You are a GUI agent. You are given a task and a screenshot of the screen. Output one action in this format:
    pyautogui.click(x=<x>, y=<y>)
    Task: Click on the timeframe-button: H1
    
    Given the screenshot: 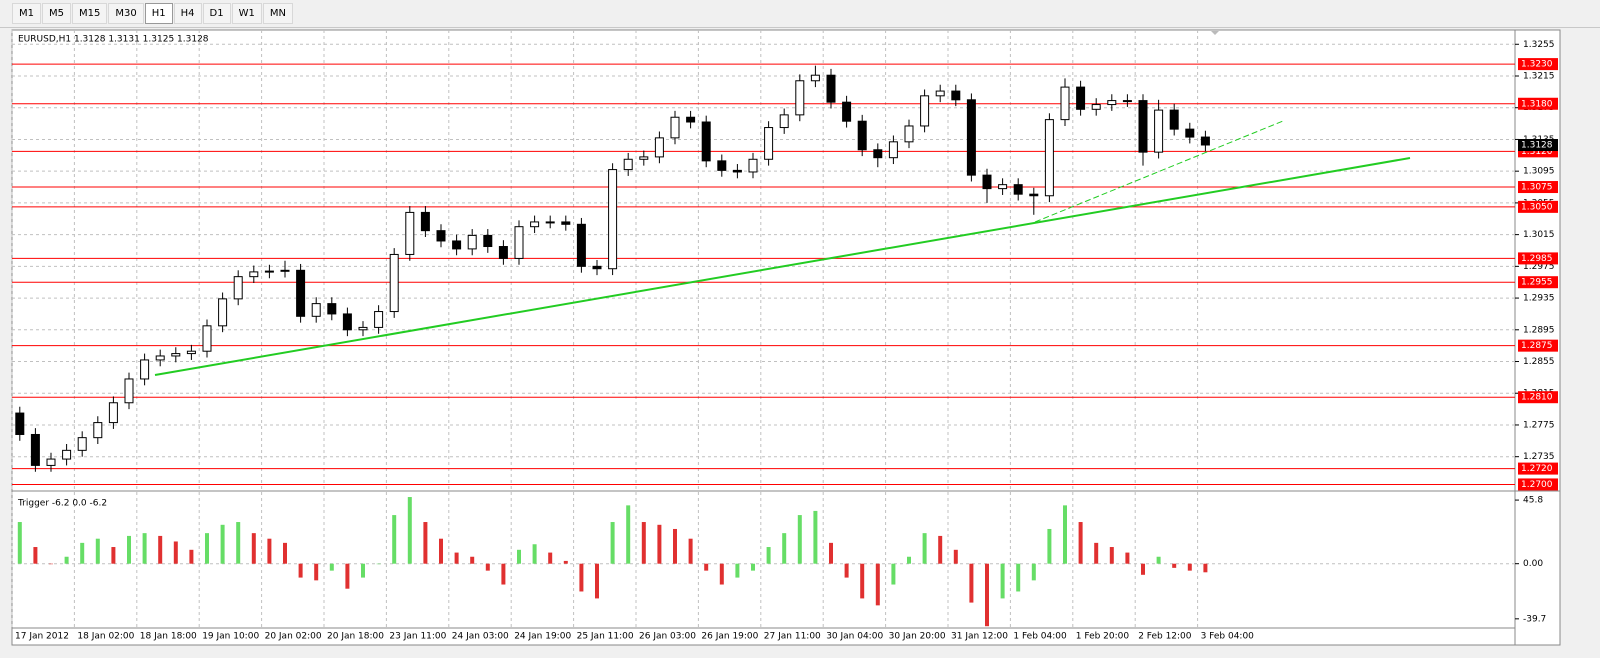 What is the action you would take?
    pyautogui.click(x=158, y=13)
    